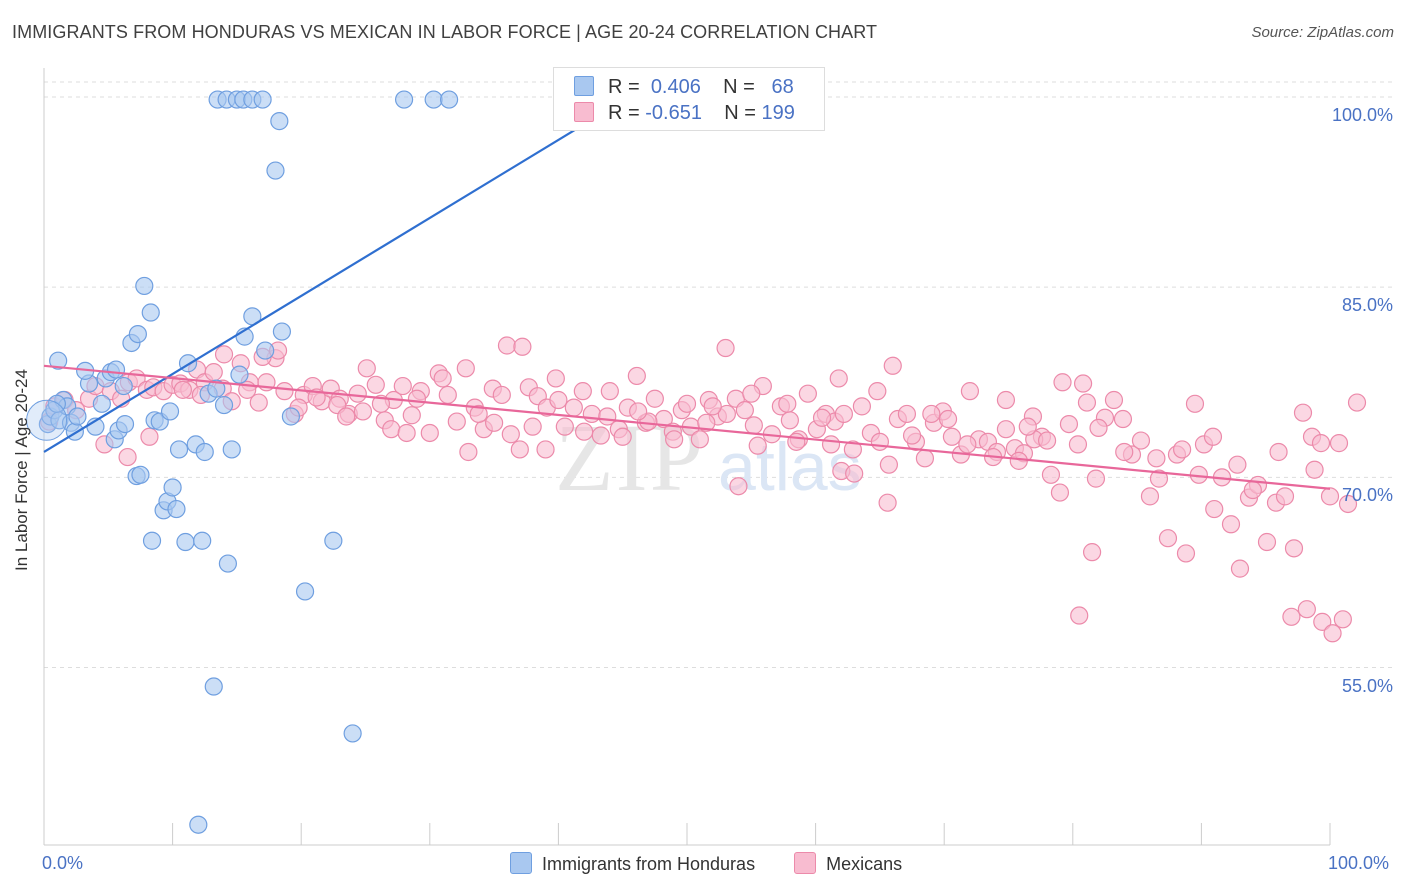 The width and height of the screenshot is (1406, 892). Describe the element at coordinates (1362, 115) in the screenshot. I see `y-tick-label: 100.0%` at that location.